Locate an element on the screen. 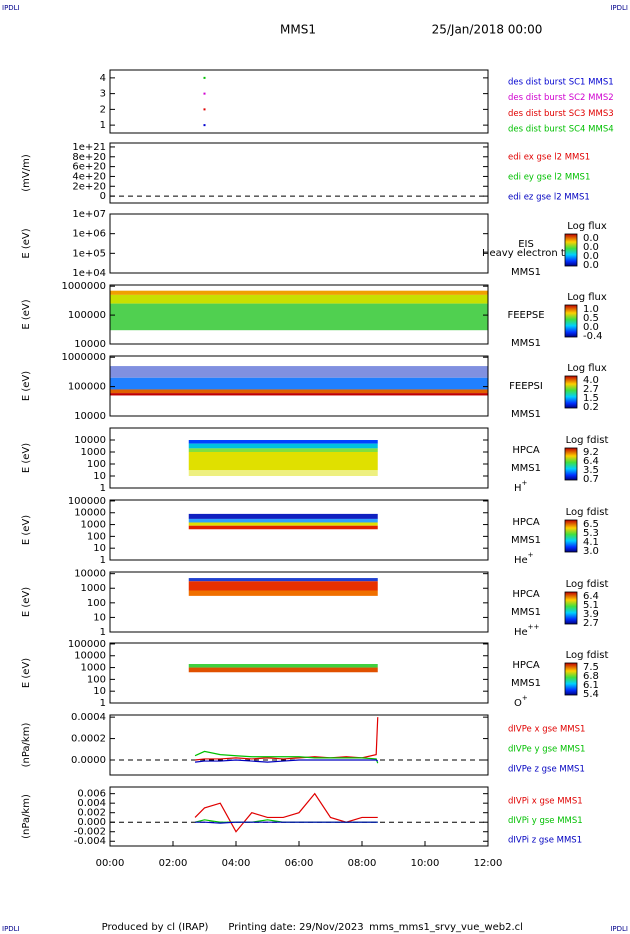  colorbar-tick-label: 4.0 is located at coordinates (591, 380).